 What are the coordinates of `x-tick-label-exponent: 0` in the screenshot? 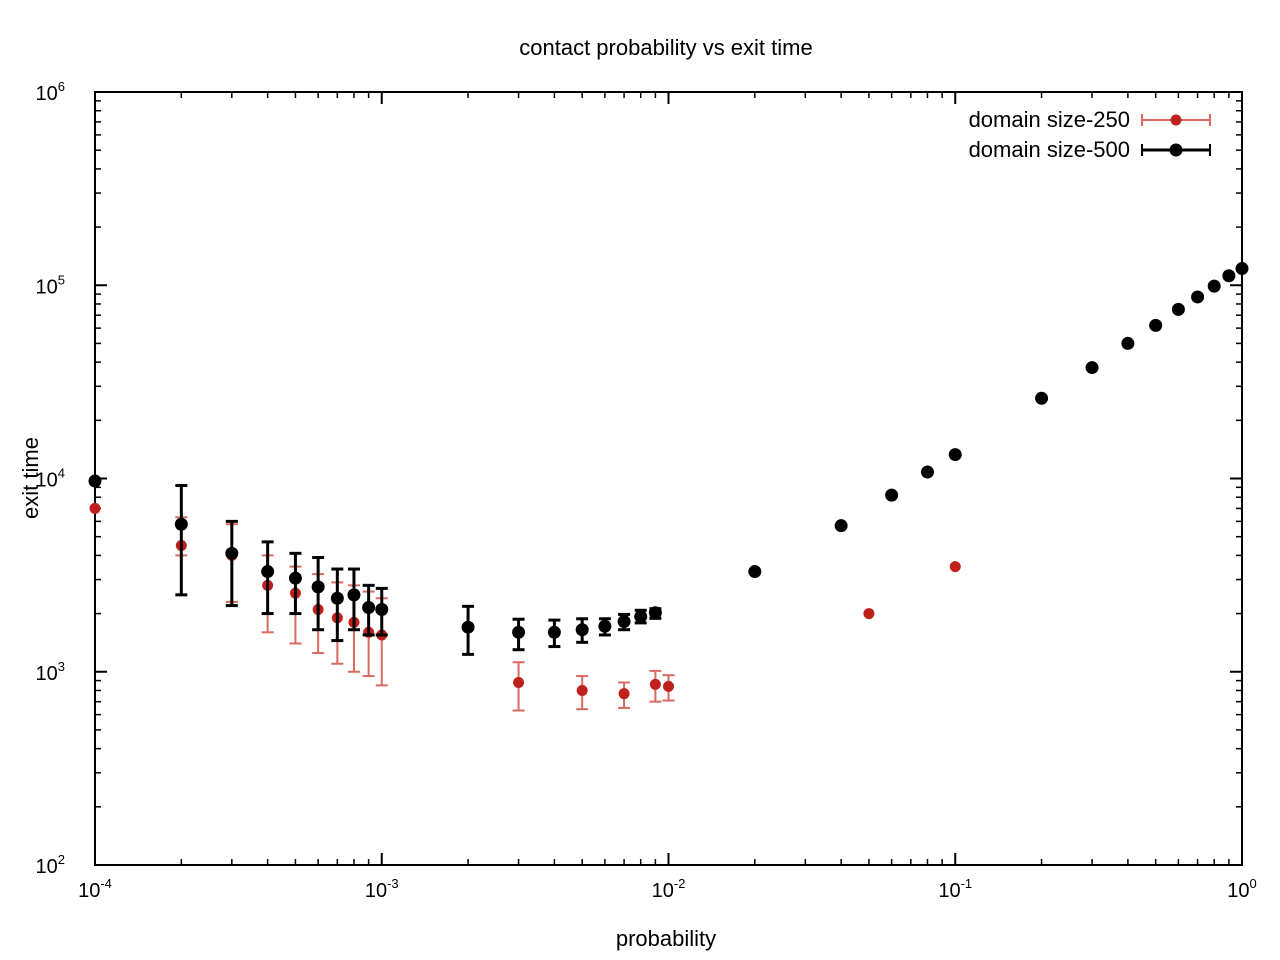 It's located at (1253, 883).